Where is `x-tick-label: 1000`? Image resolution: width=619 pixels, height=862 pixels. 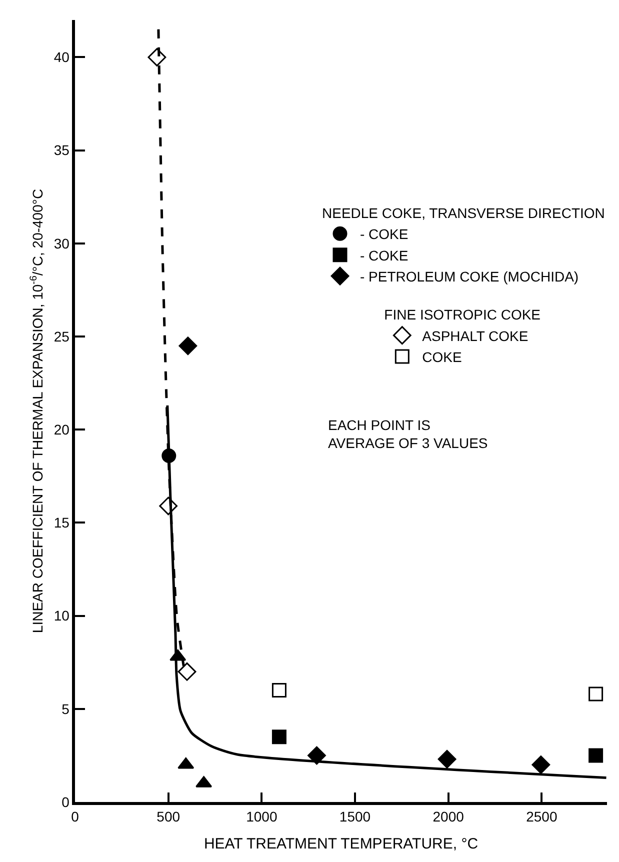 x-tick-label: 1000 is located at coordinates (262, 816).